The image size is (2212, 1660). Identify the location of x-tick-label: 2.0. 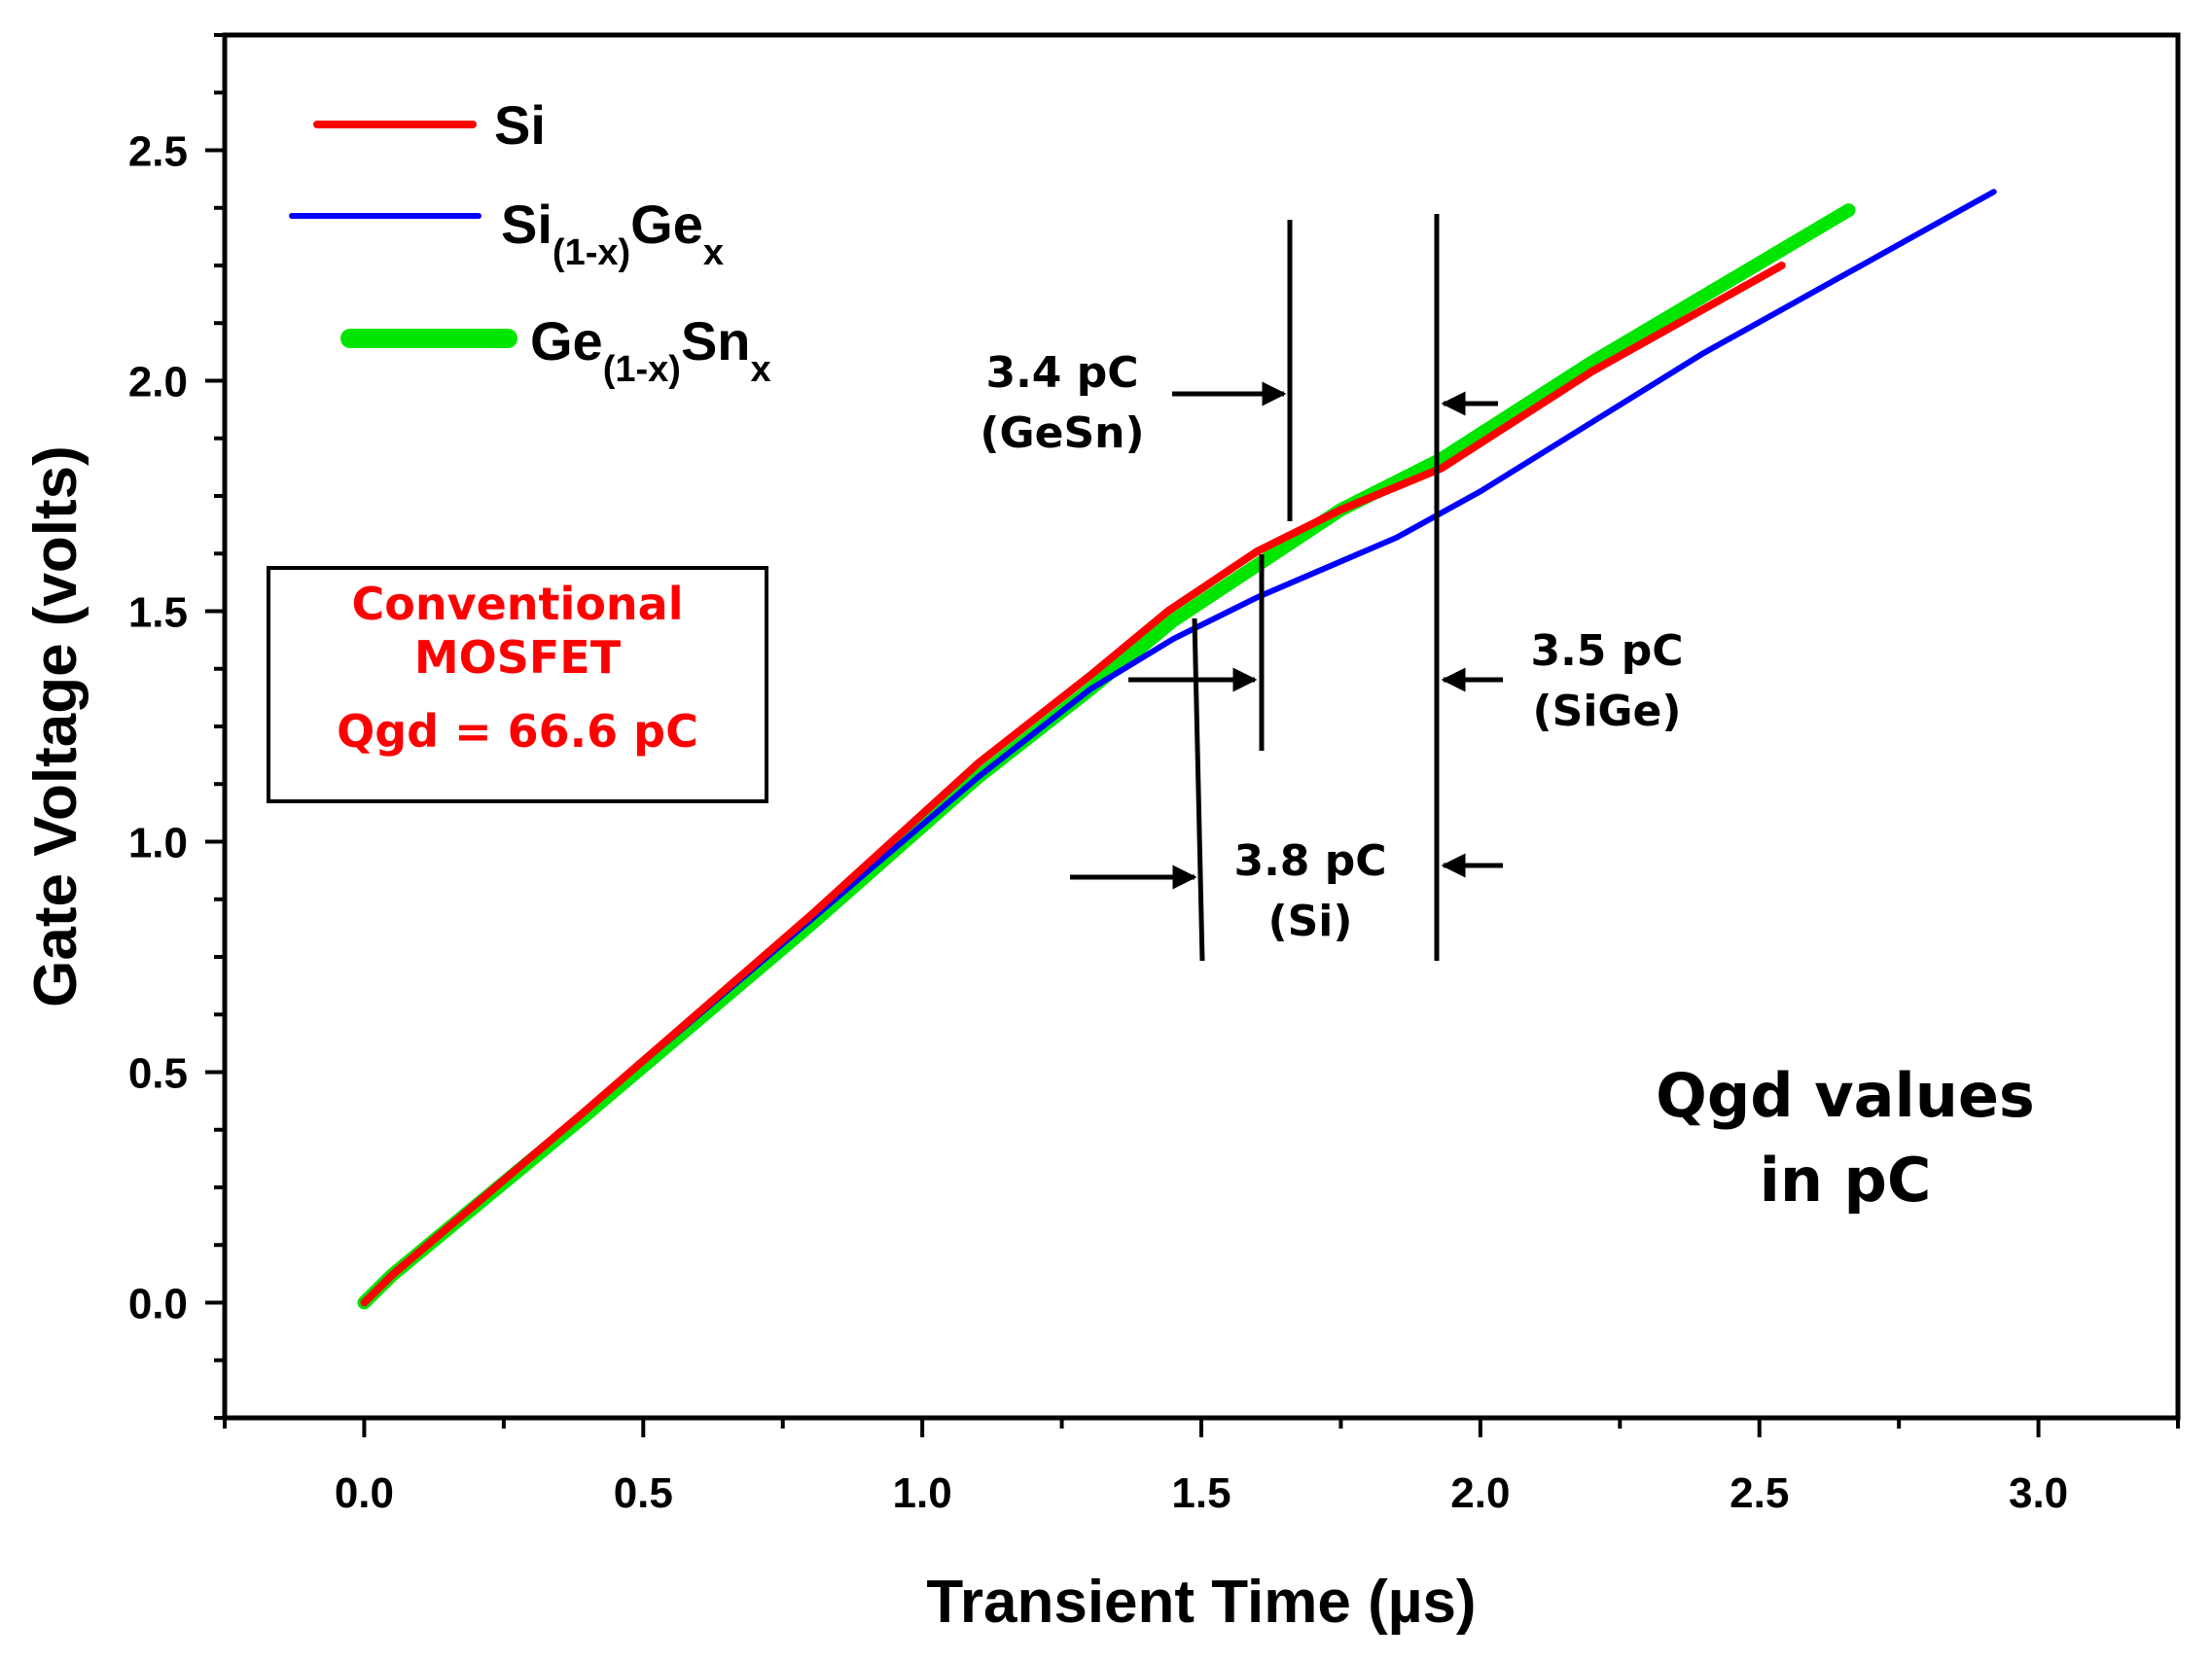
(1480, 1493).